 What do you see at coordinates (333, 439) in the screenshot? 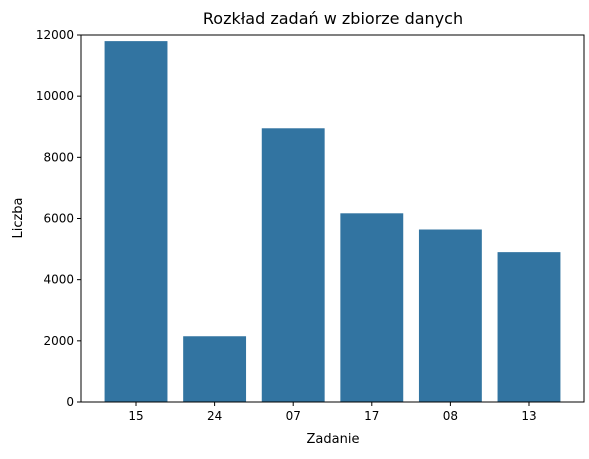
I see `x-axis-label: Zadanie` at bounding box center [333, 439].